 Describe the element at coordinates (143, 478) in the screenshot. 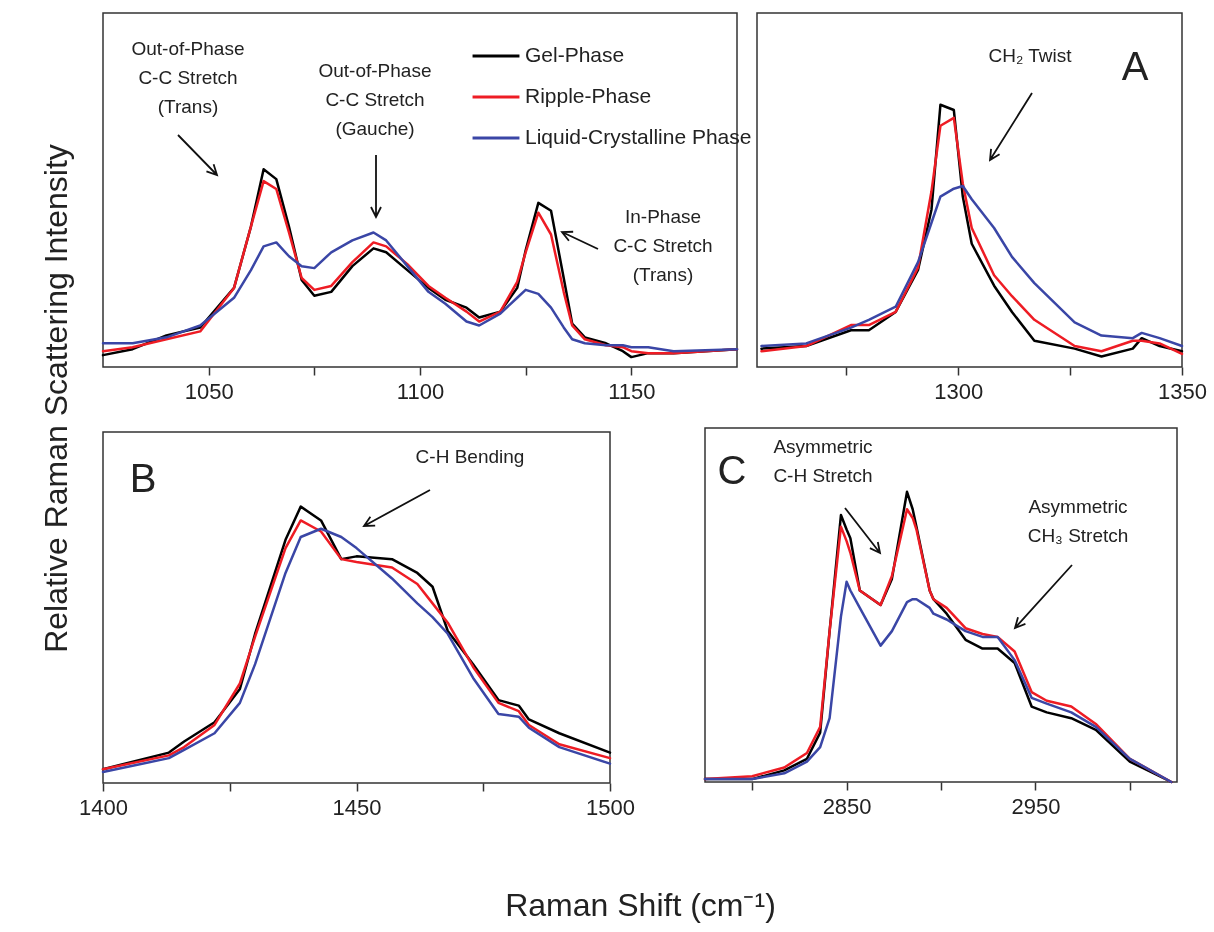

I see `text: B` at that location.